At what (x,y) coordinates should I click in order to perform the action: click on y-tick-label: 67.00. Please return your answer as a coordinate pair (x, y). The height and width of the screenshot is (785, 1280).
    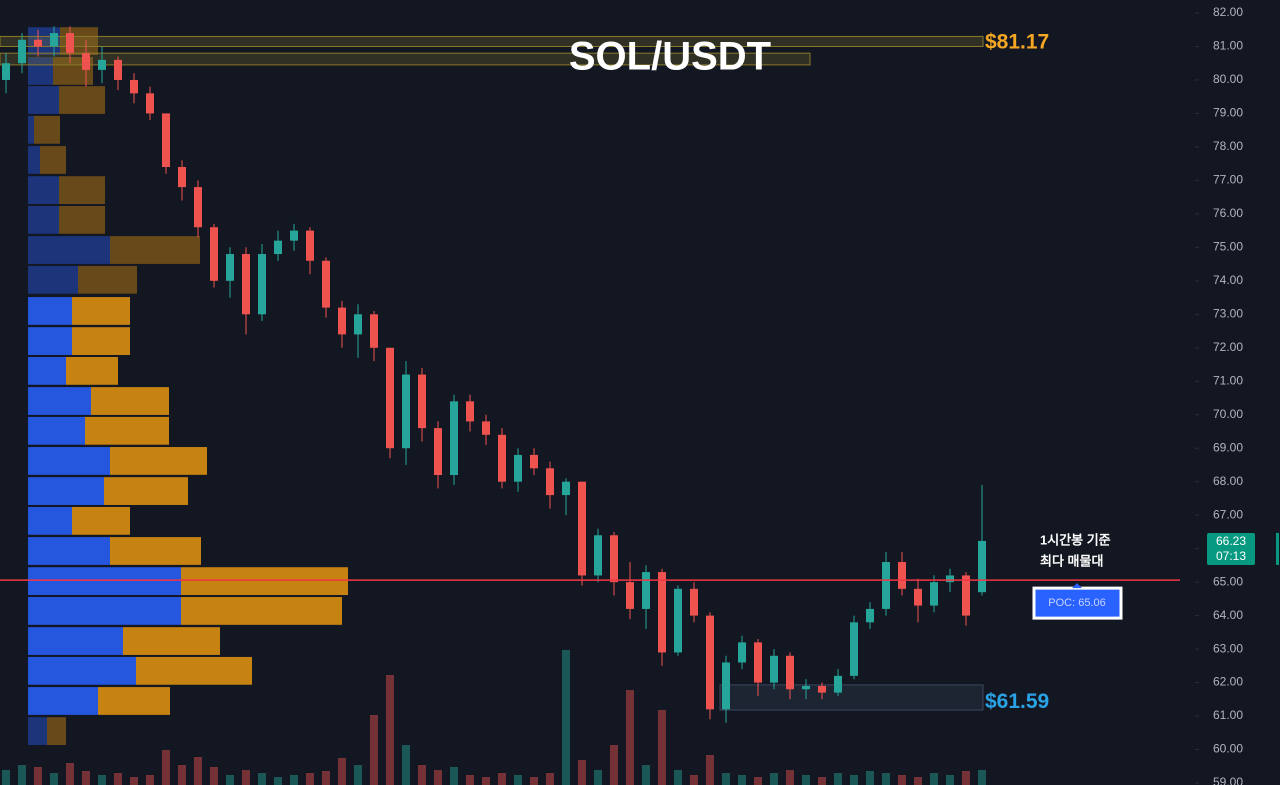
    Looking at the image, I should click on (1228, 514).